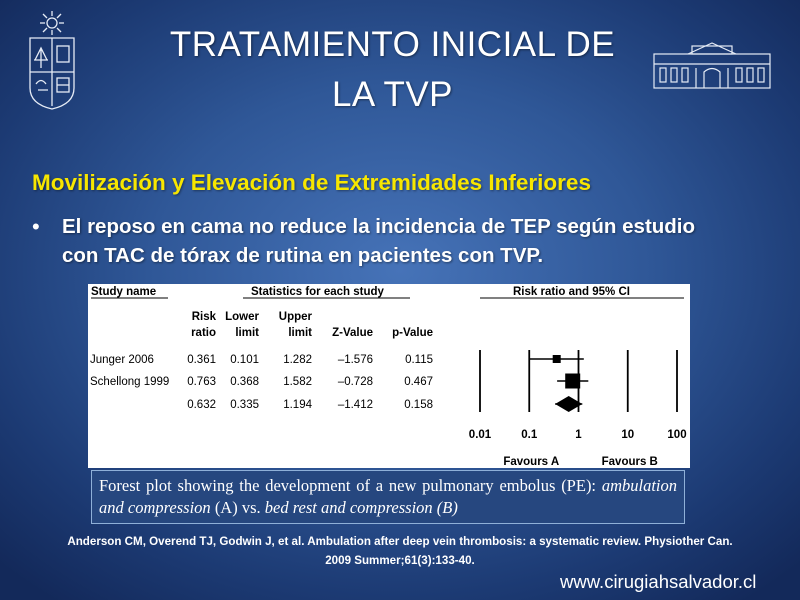  What do you see at coordinates (412, 333) in the screenshot?
I see `column-header: p-Value` at bounding box center [412, 333].